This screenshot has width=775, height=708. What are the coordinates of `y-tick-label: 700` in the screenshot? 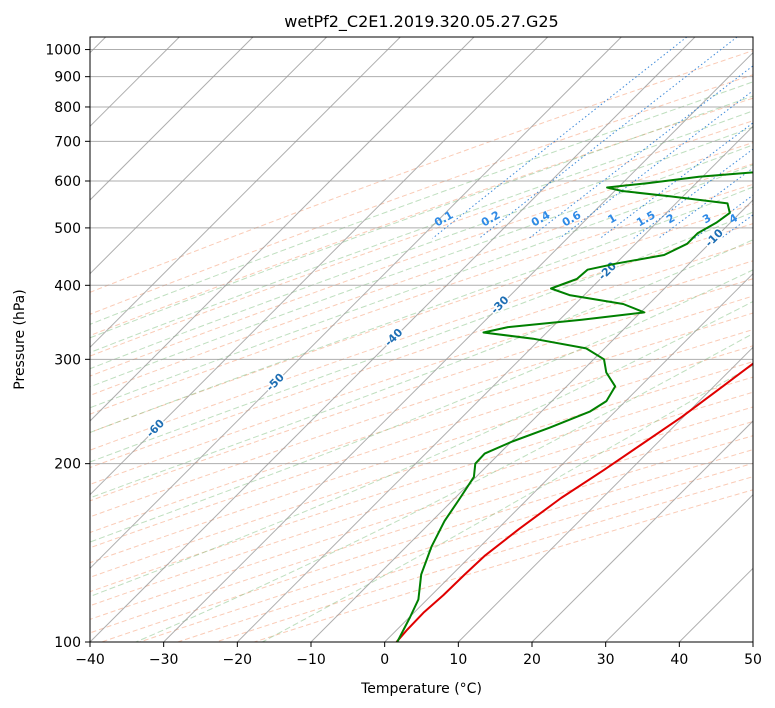 It's located at (67, 142).